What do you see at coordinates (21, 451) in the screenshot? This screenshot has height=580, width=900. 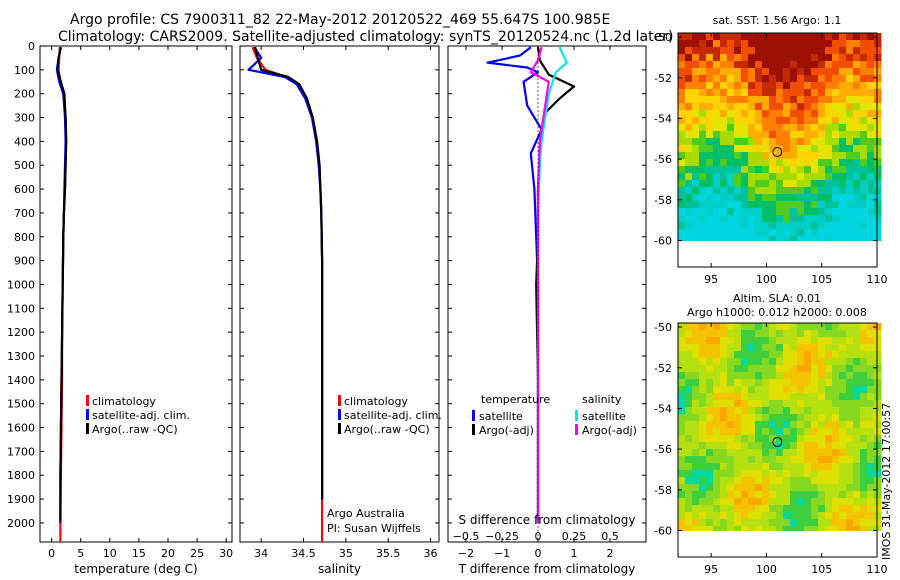 I see `y-tick-label: 1700` at bounding box center [21, 451].